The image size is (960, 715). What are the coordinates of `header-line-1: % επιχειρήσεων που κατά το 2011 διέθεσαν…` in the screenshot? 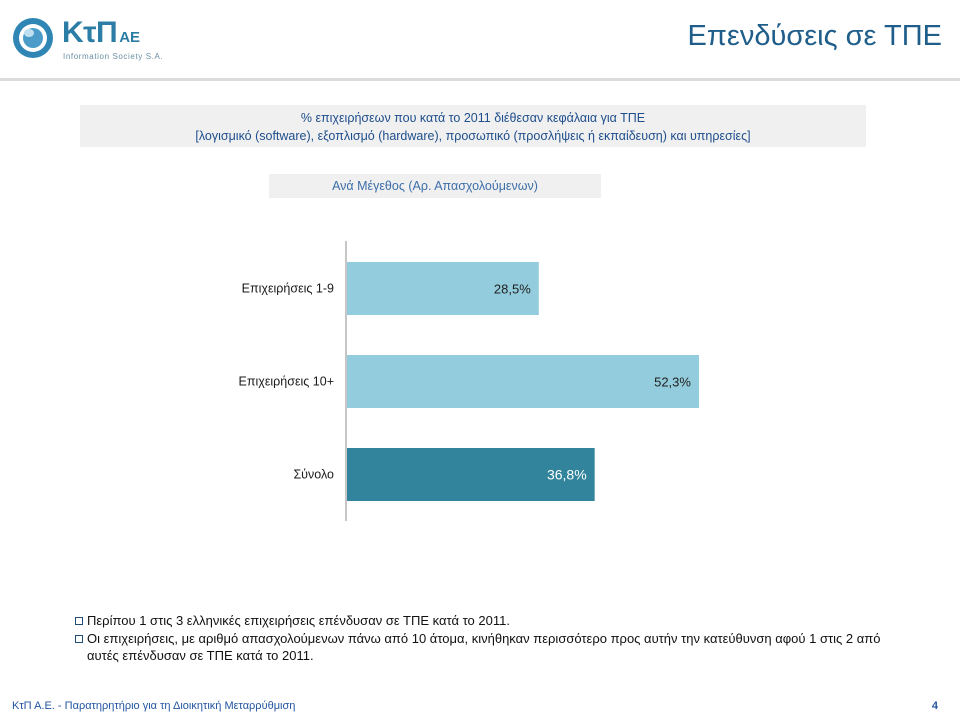 It's located at (473, 118).